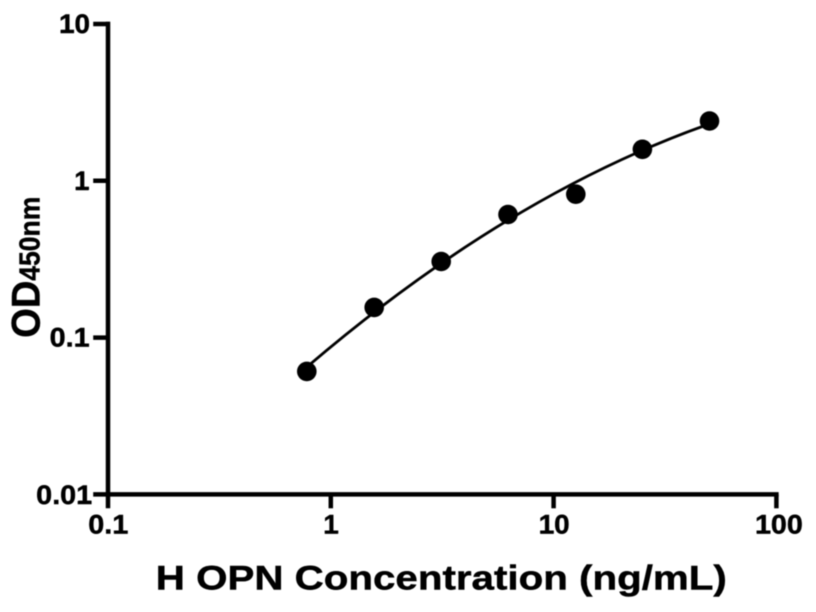 This screenshot has width=816, height=612. What do you see at coordinates (26, 267) in the screenshot?
I see `svg-text: OD450nm` at bounding box center [26, 267].